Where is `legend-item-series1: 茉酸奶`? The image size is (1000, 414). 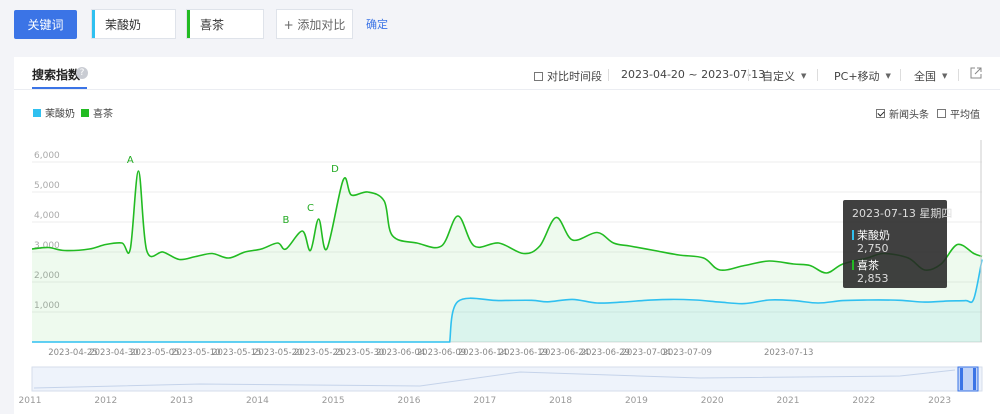 legend-item-series1: 茉酸奶 is located at coordinates (54, 112).